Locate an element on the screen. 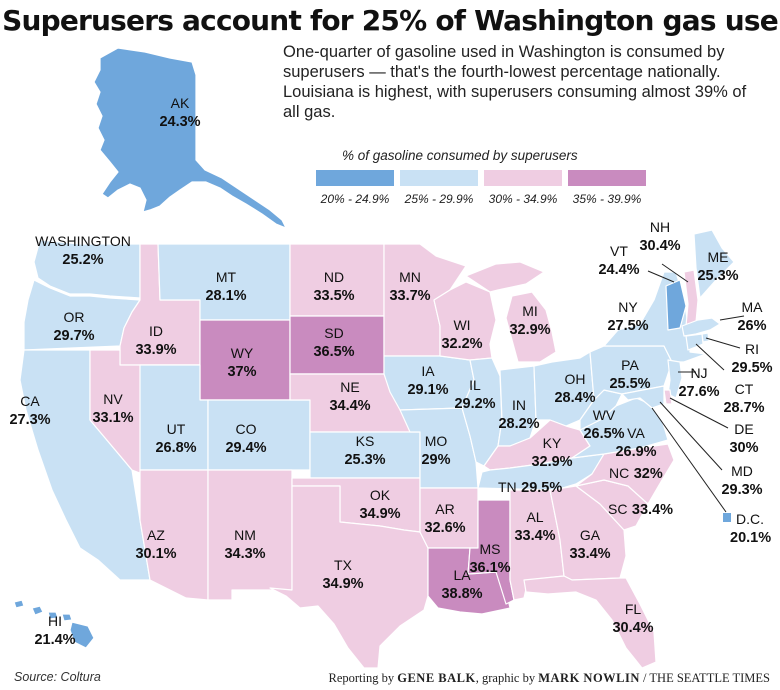 This screenshot has height=690, width=780. label-DC: D.C. 20.1% is located at coordinates (751, 528).